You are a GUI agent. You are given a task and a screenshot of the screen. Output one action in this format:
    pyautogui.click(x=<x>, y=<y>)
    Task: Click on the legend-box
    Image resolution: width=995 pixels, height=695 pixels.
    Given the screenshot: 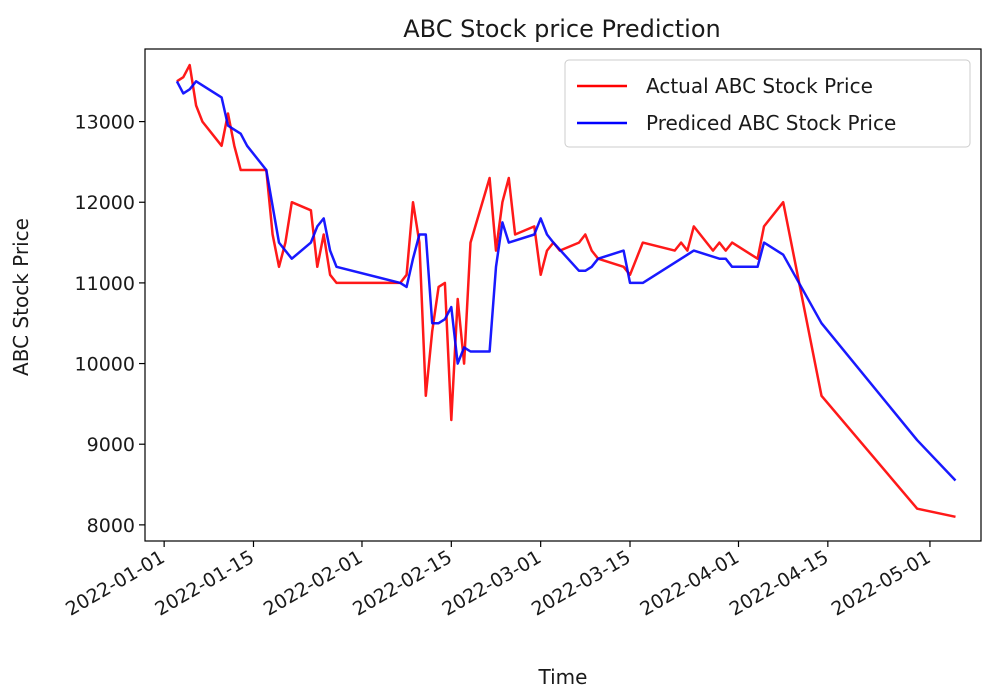 What is the action you would take?
    pyautogui.click(x=767, y=103)
    